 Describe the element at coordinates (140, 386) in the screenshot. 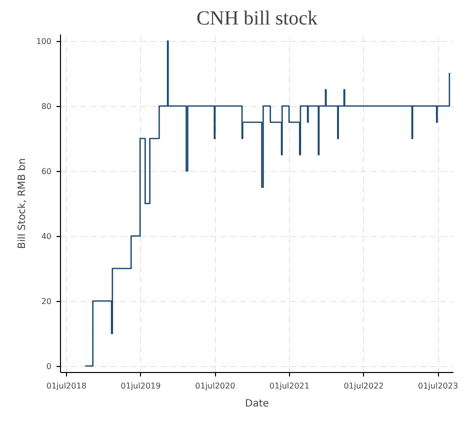

I see `x-tick-label: 01jul2019` at that location.